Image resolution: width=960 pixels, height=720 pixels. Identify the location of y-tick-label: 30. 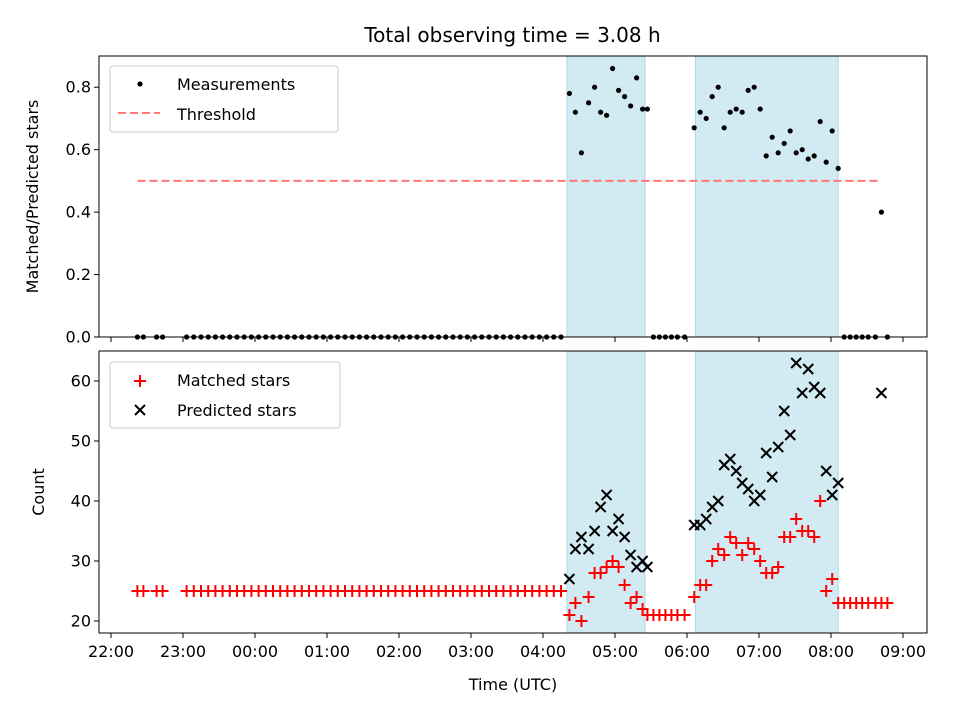
(81, 561).